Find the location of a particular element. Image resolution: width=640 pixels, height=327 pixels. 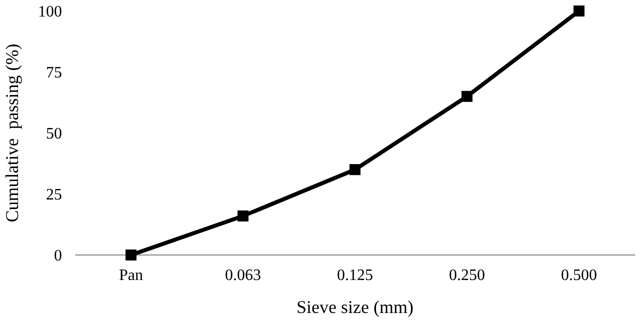

y-tick-label: 25 is located at coordinates (54, 195).